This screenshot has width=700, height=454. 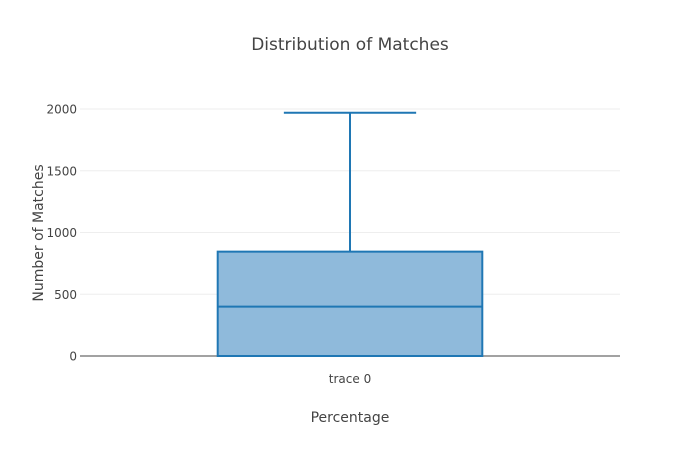 I want to click on y-tick-label: 1000, so click(x=61, y=233).